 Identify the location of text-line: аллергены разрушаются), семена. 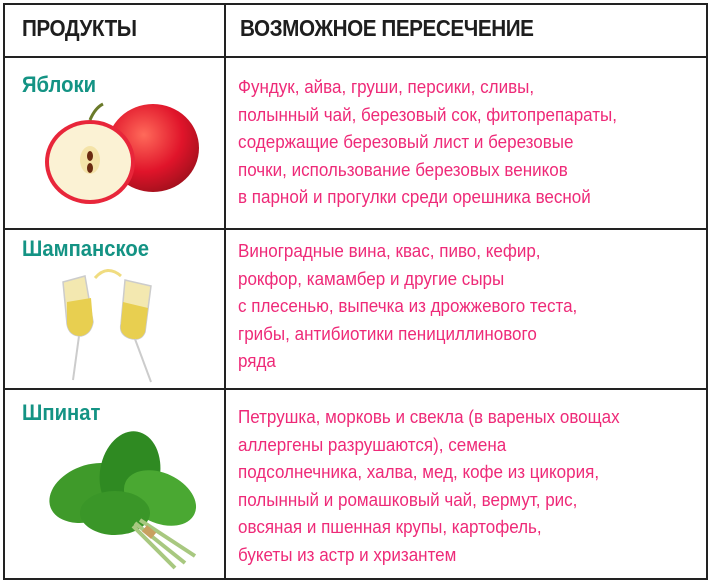
(372, 444).